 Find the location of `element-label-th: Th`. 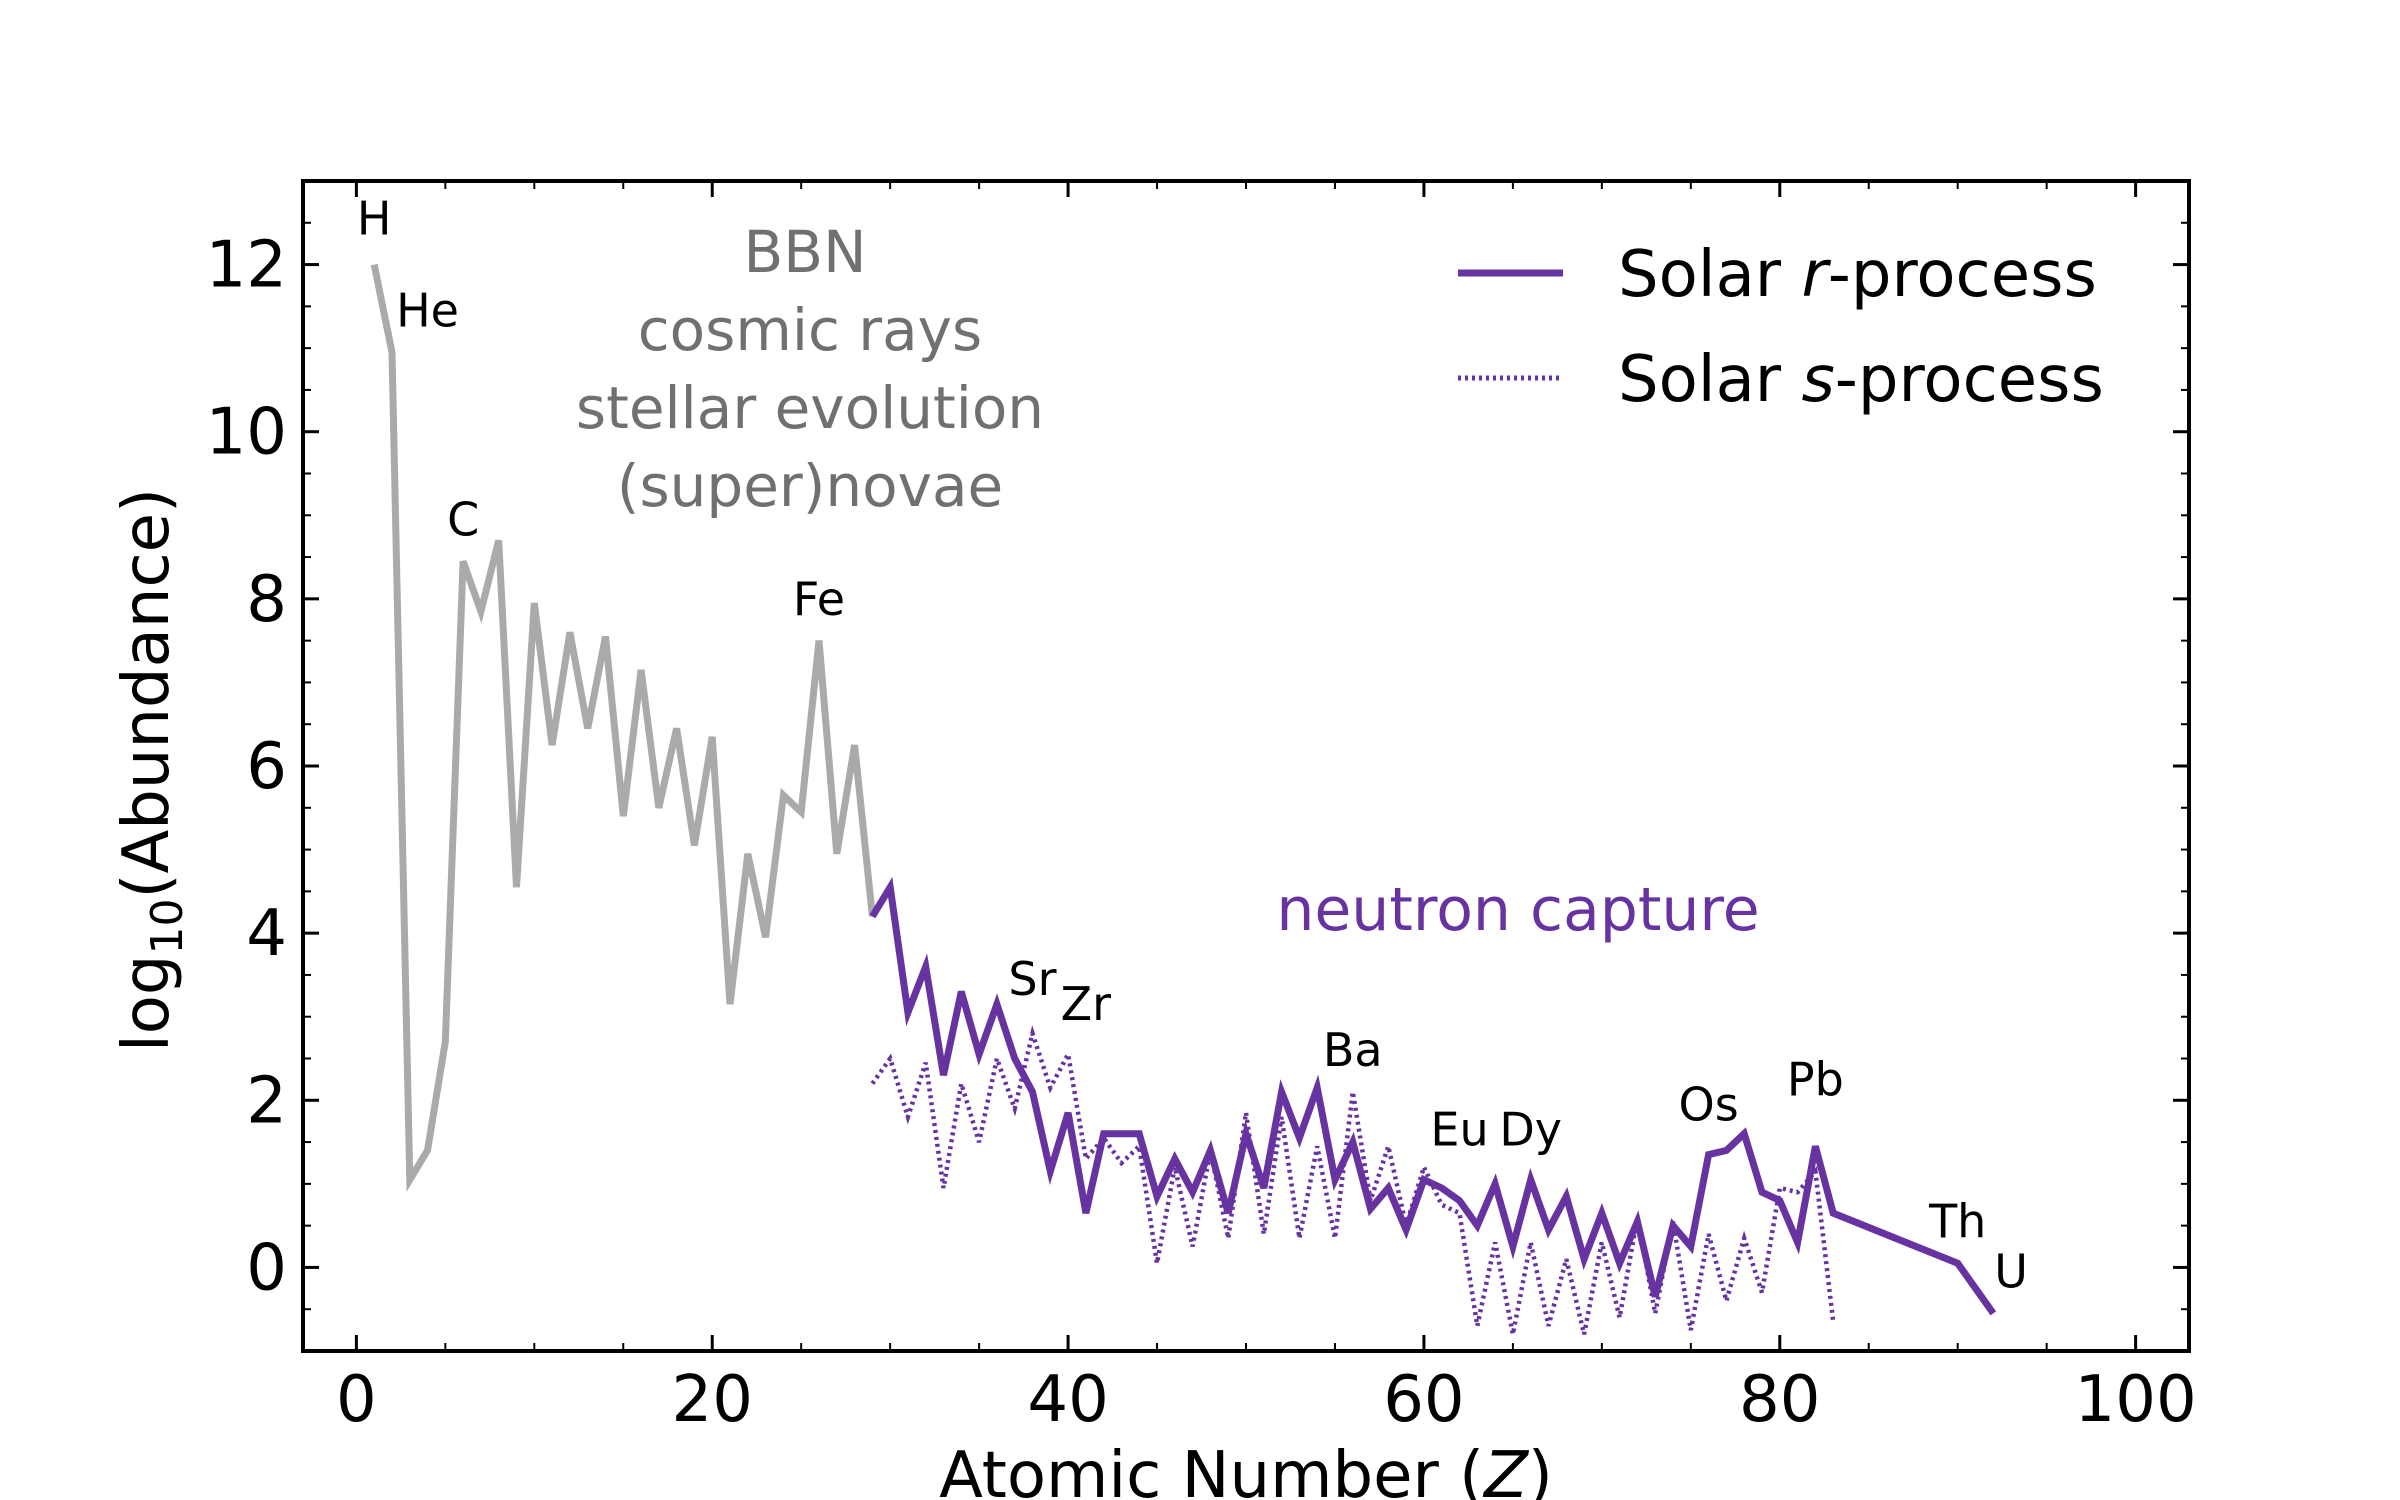

element-label-th: Th is located at coordinates (1957, 1221).